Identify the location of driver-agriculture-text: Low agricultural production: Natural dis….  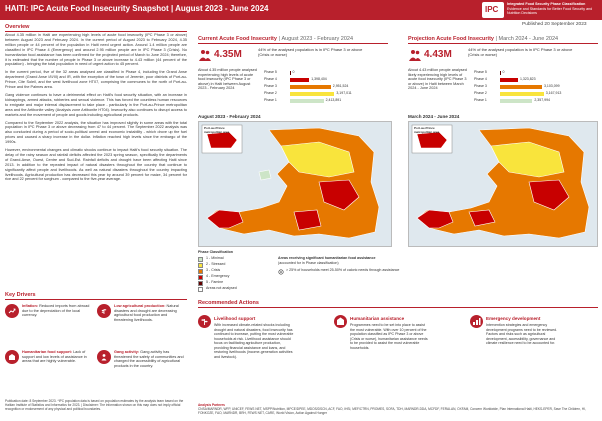
(149, 313).